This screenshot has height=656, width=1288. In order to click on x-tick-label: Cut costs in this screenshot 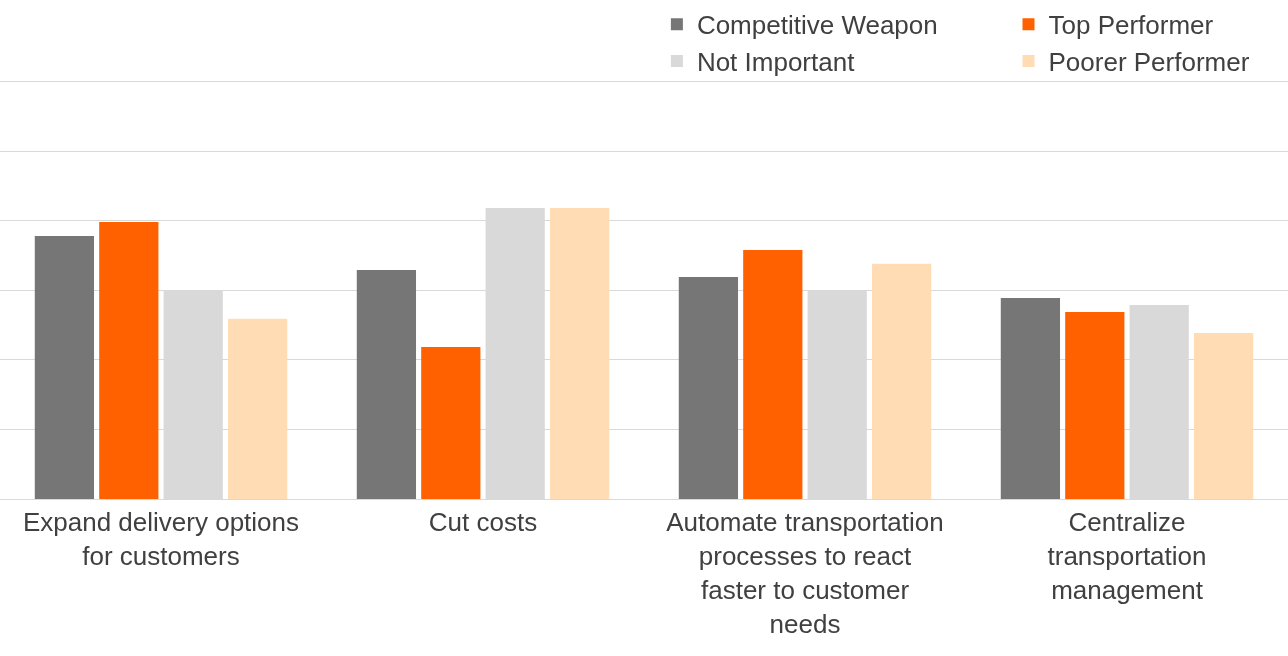, I will do `click(483, 522)`.